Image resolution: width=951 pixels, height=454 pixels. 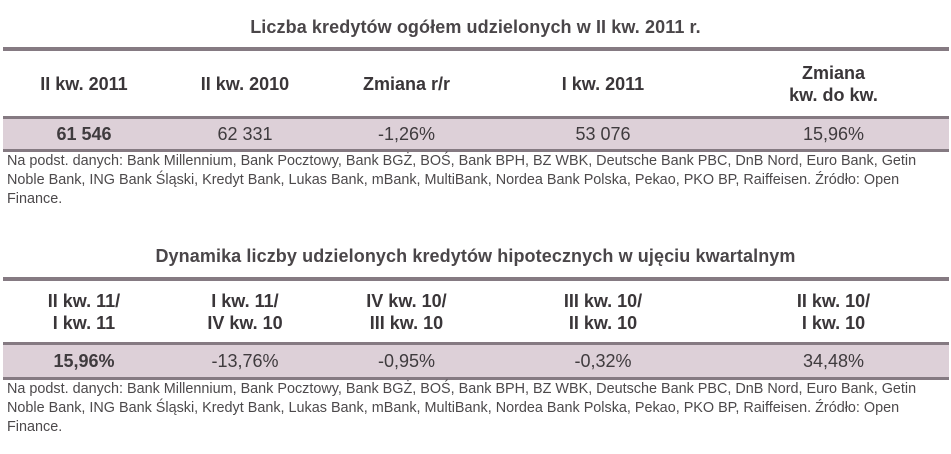 What do you see at coordinates (476, 150) in the screenshot?
I see `table1-bottom-rule` at bounding box center [476, 150].